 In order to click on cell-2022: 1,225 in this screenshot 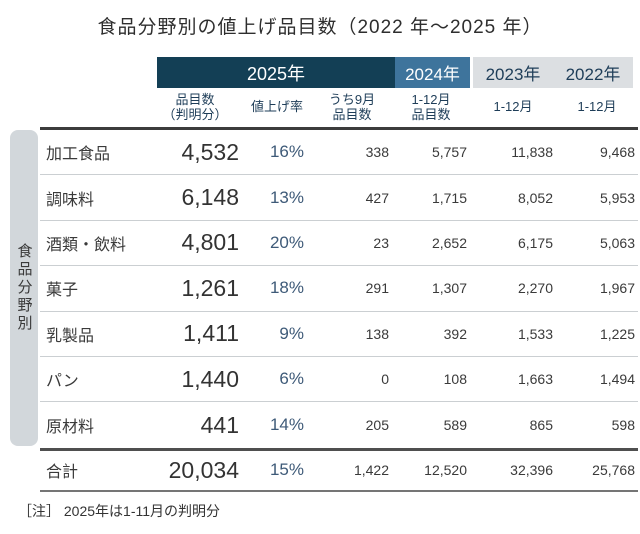, I will do `click(617, 333)`.